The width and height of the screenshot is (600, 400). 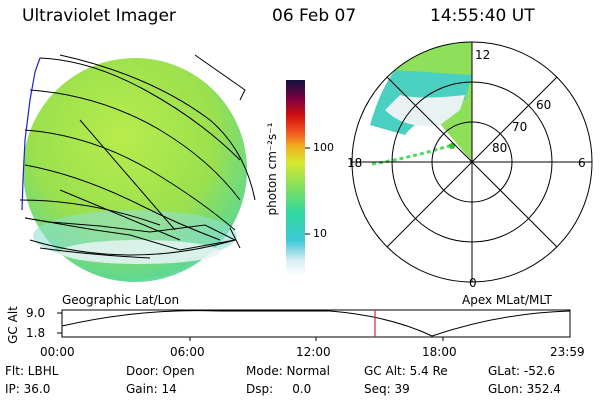 What do you see at coordinates (32, 371) in the screenshot?
I see `status-flt: Flt: LBHL` at bounding box center [32, 371].